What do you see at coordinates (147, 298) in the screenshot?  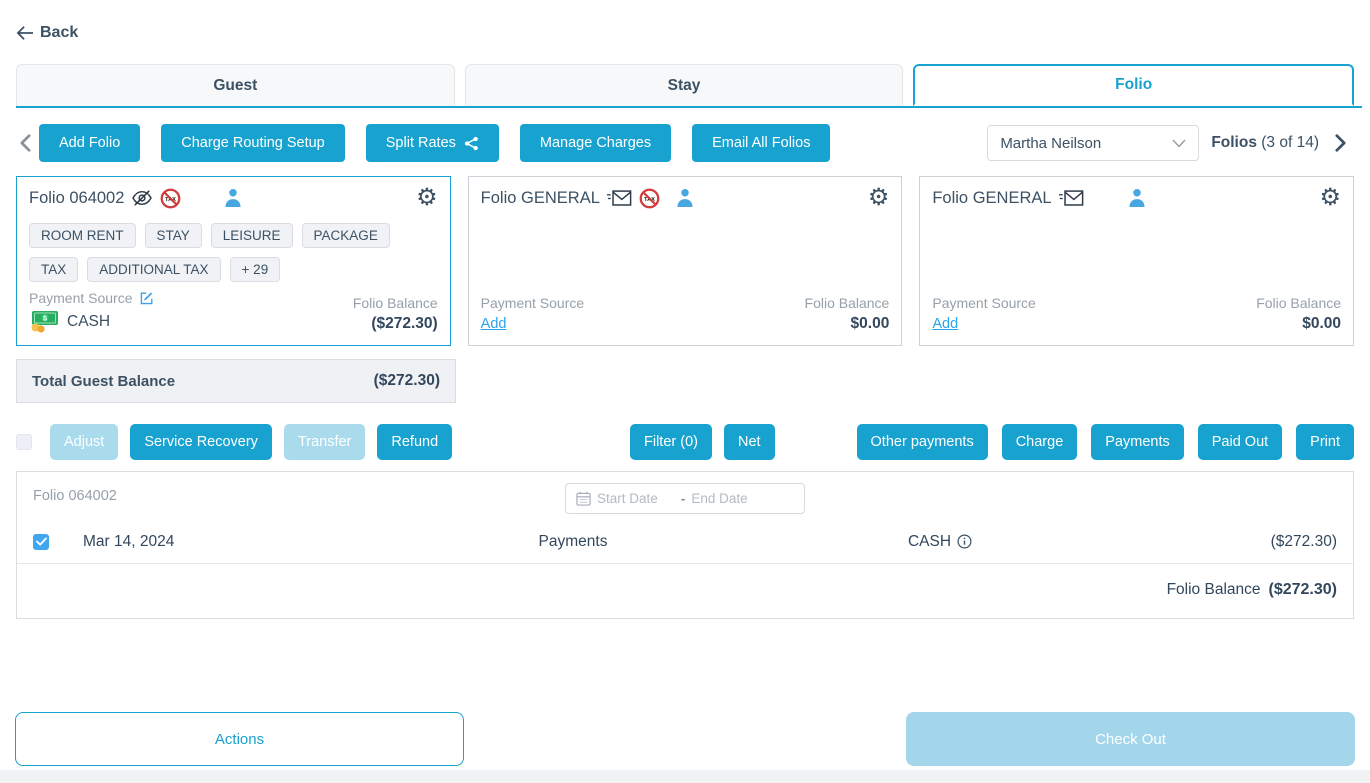 I see `edit-icon` at bounding box center [147, 298].